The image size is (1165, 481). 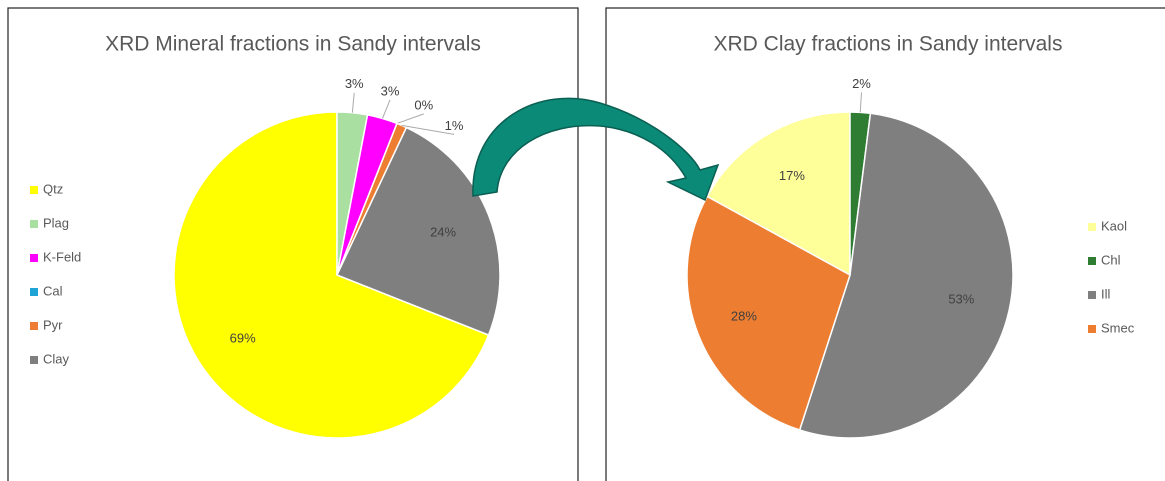 What do you see at coordinates (1114, 225) in the screenshot?
I see `legend-label: Kaol` at bounding box center [1114, 225].